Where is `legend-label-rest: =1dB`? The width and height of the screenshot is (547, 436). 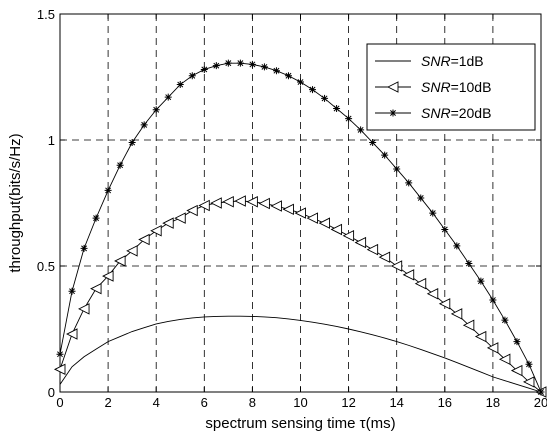 legend-label-rest: =1dB is located at coordinates (467, 61).